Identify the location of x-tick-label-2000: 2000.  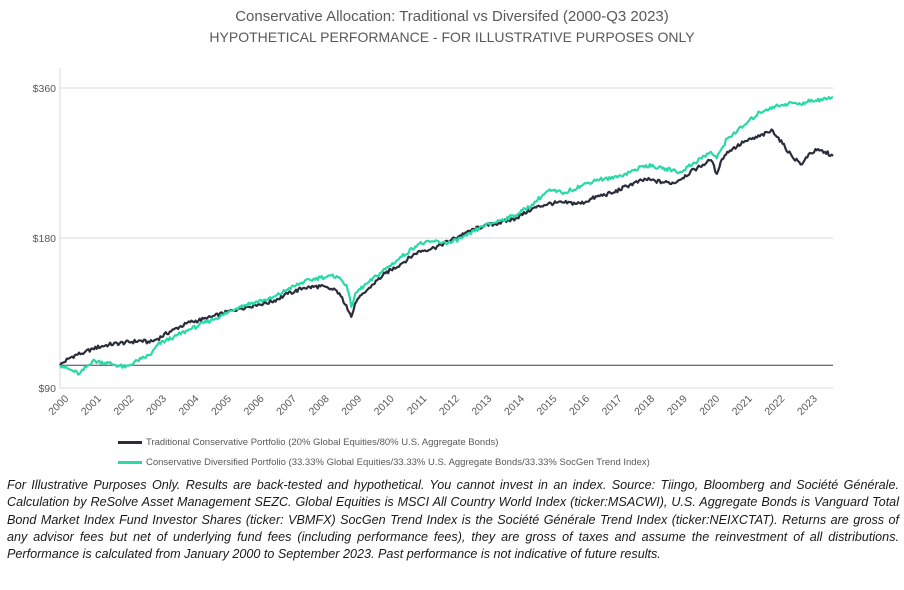
(58, 405).